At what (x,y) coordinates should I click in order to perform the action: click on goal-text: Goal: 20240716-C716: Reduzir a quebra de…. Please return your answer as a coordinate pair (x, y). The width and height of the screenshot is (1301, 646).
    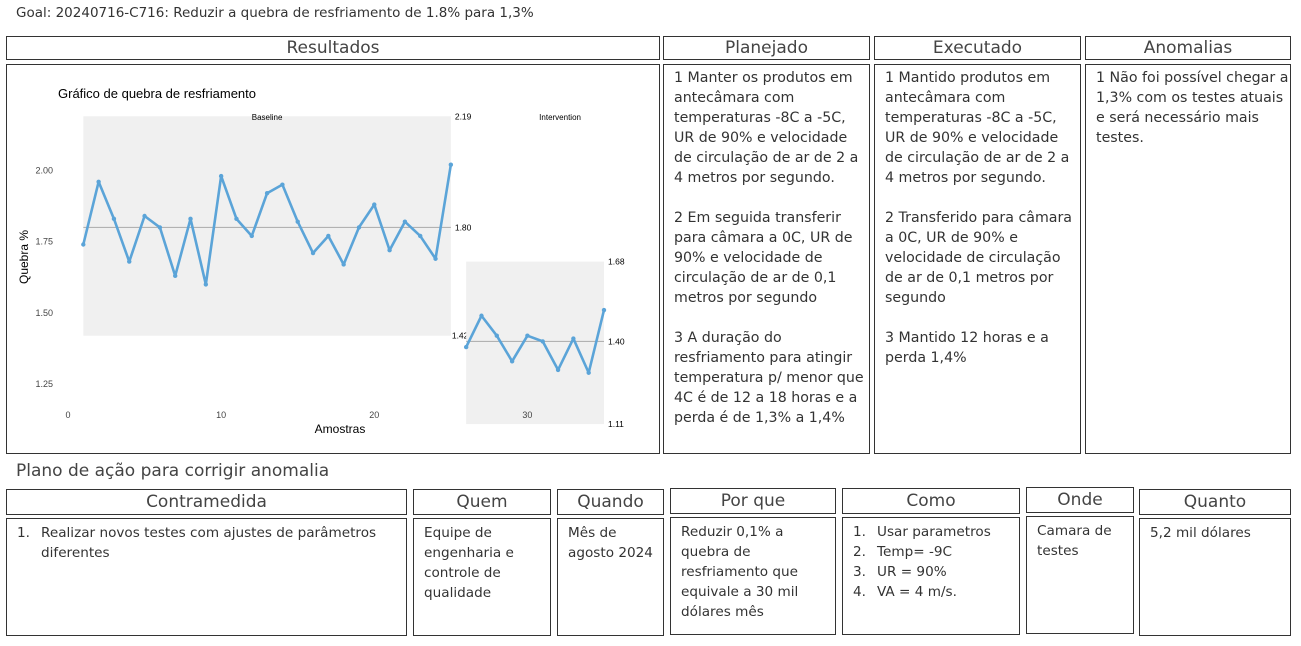
    Looking at the image, I should click on (275, 13).